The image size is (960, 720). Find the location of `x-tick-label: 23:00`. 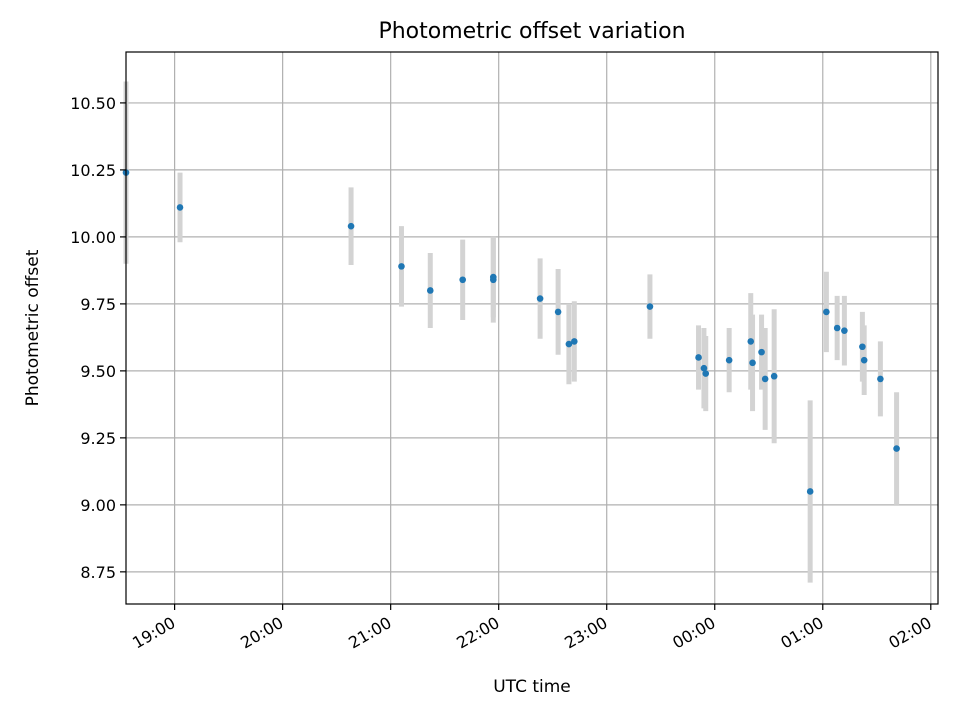

x-tick-label: 23:00 is located at coordinates (585, 633).